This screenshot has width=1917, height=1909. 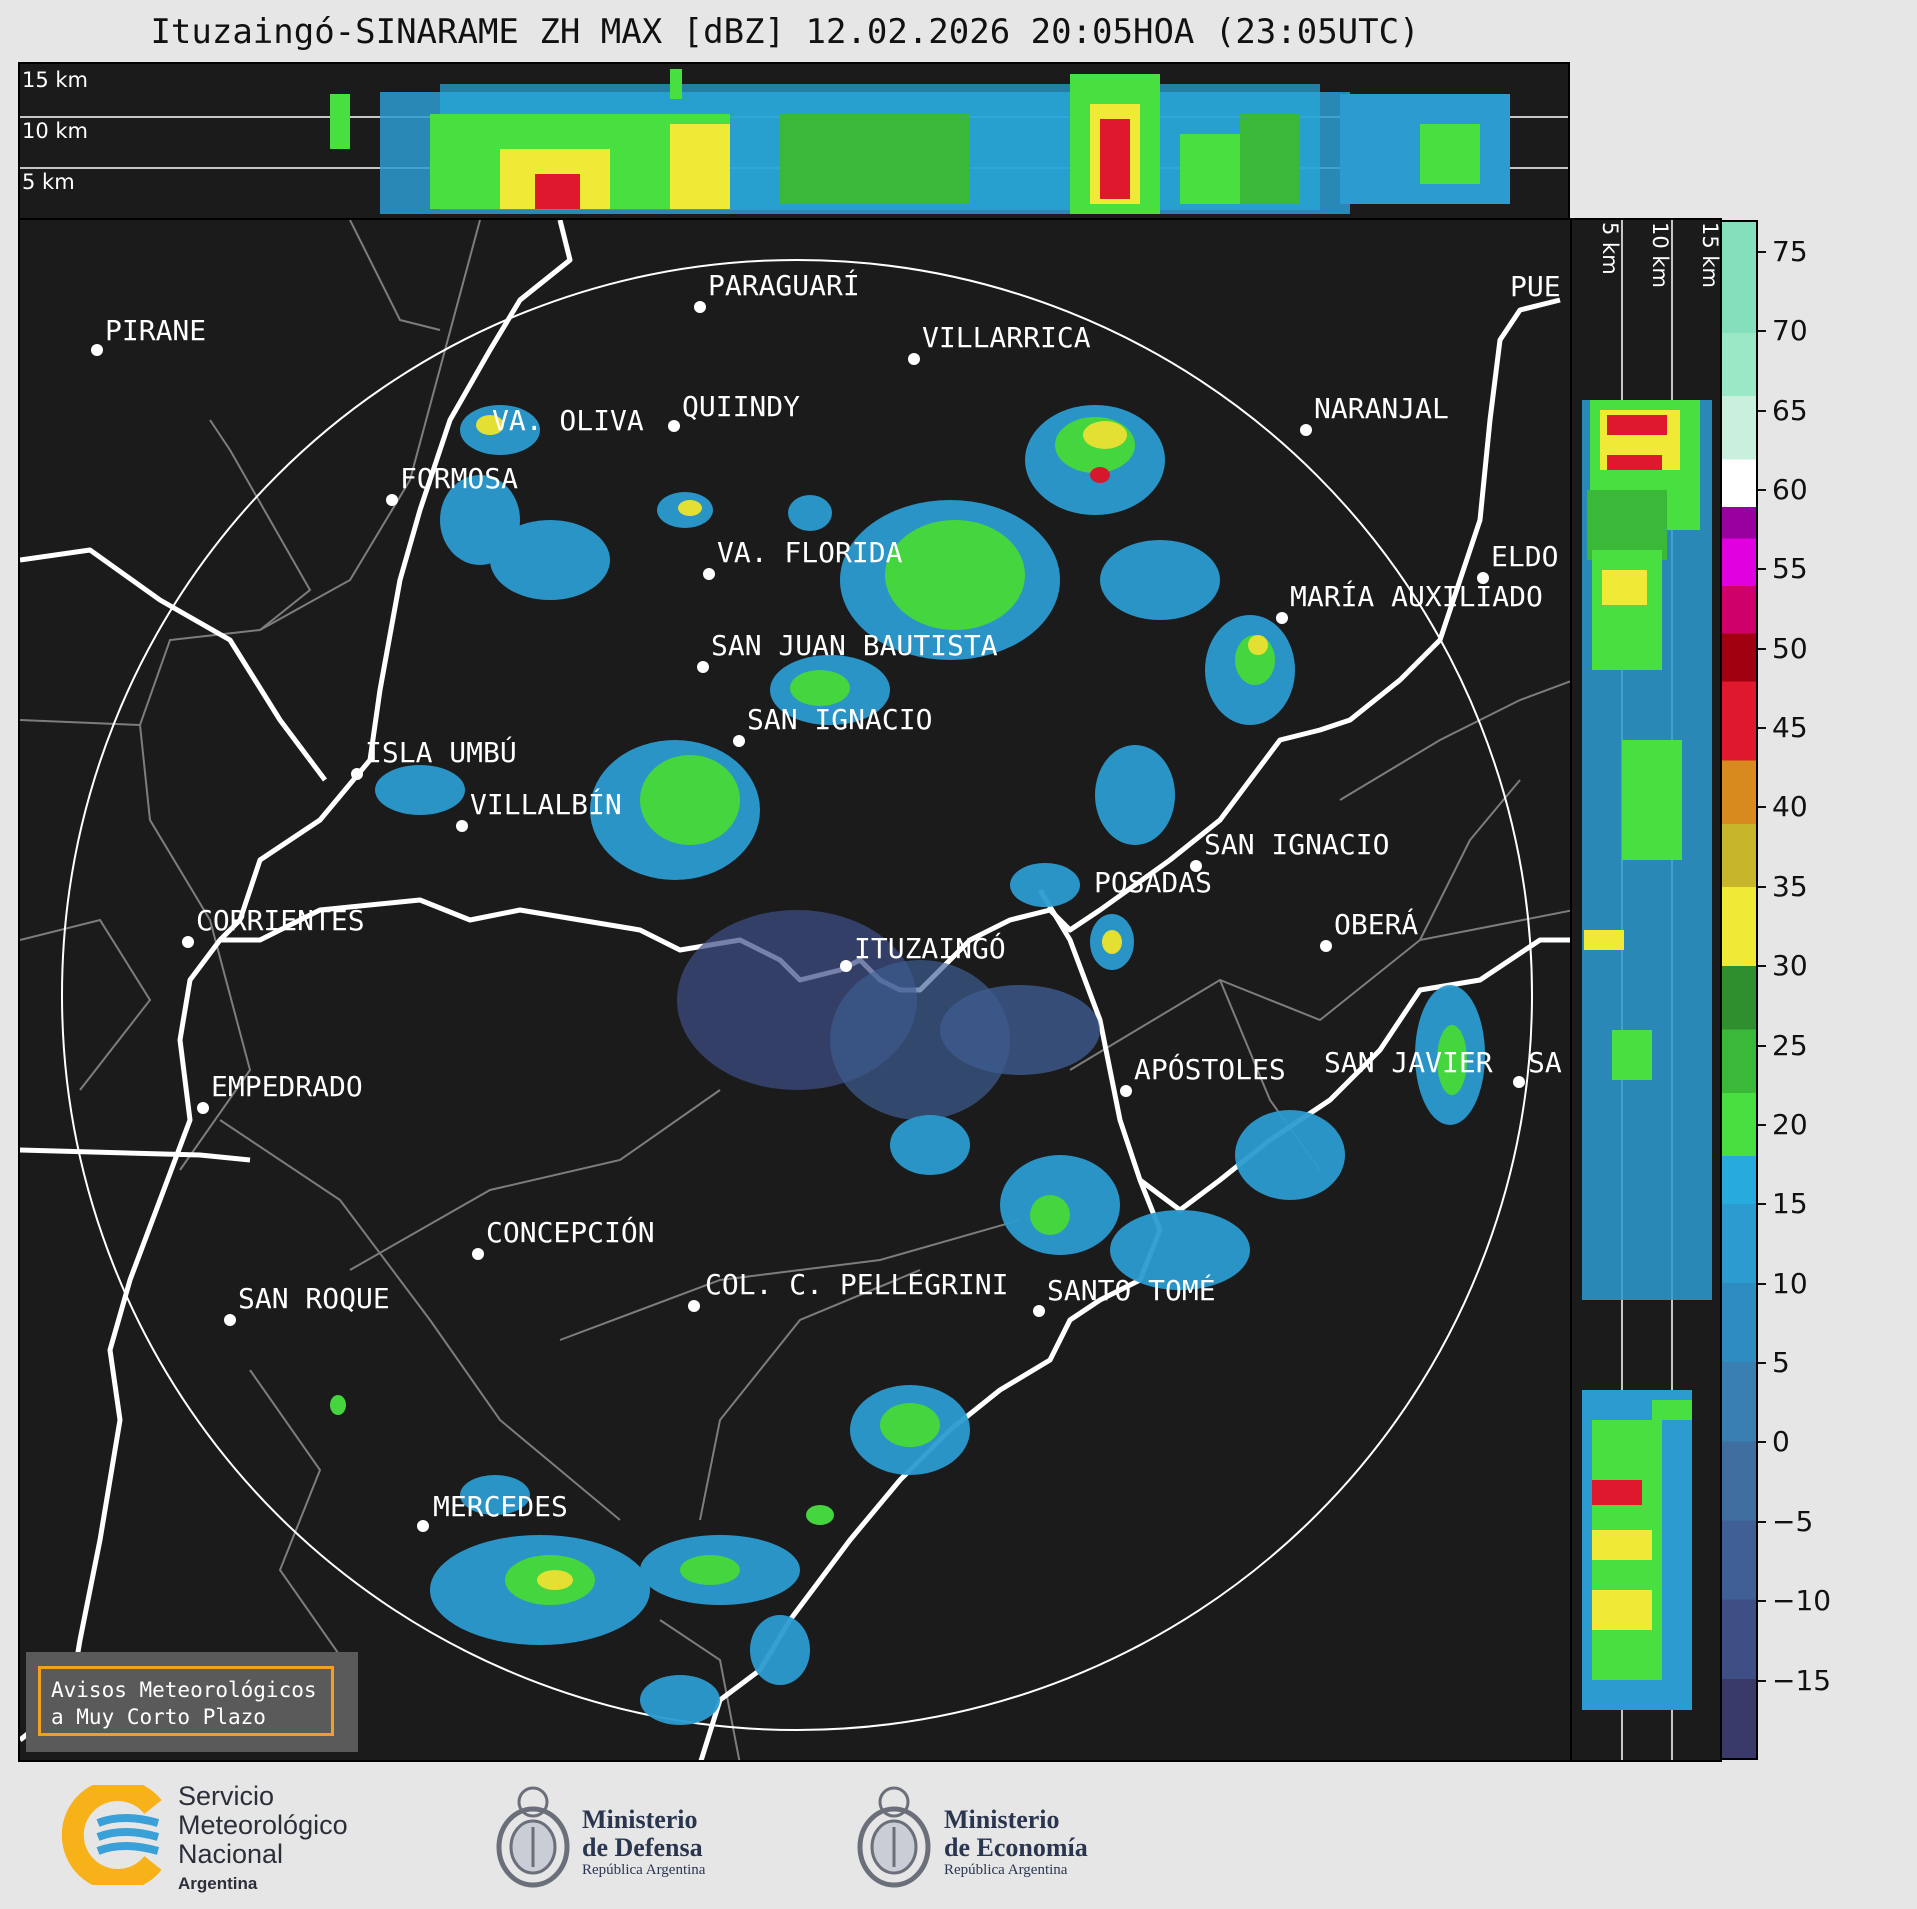 I want to click on city-dot-san-ignacio-py, so click(x=739, y=741).